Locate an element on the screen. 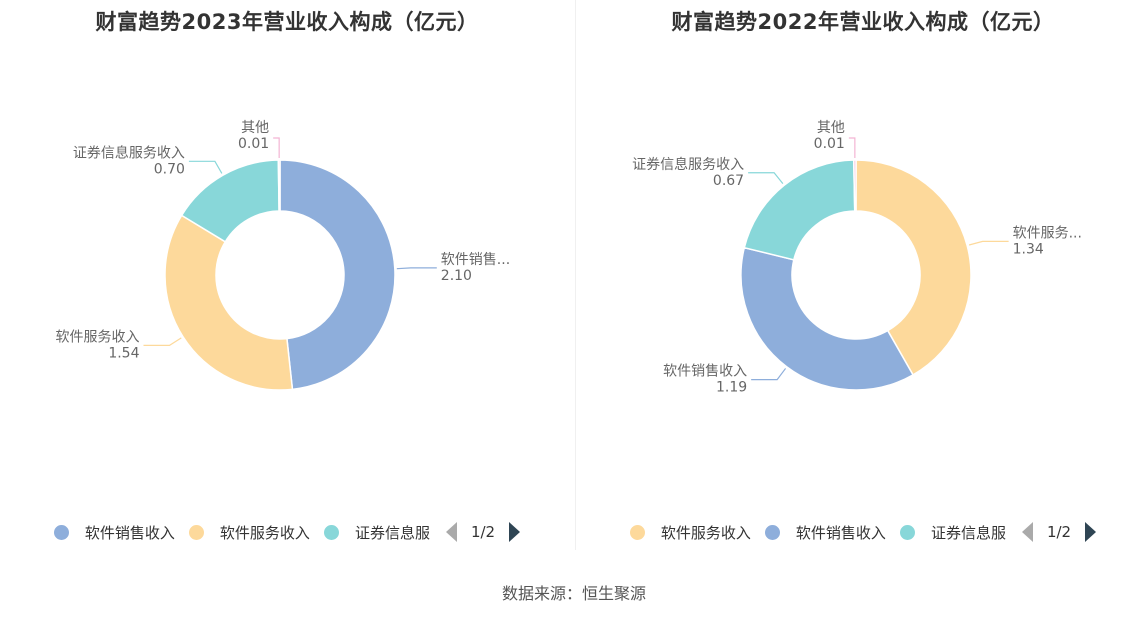 This screenshot has height=619, width=1148. slice-value-label: 2.10 is located at coordinates (456, 276).